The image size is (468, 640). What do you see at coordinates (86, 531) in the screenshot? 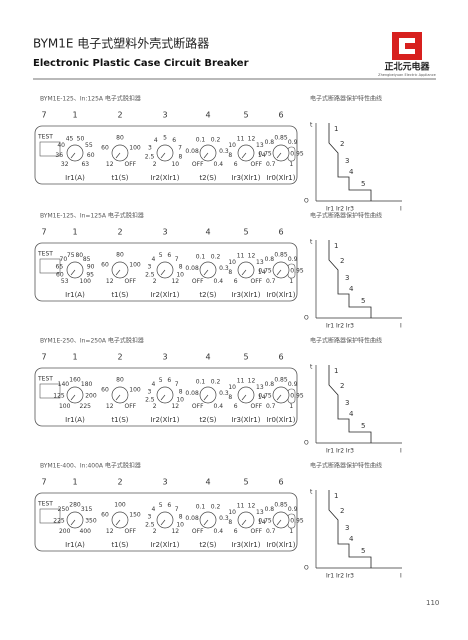
I see `dial-label: 400` at bounding box center [86, 531].